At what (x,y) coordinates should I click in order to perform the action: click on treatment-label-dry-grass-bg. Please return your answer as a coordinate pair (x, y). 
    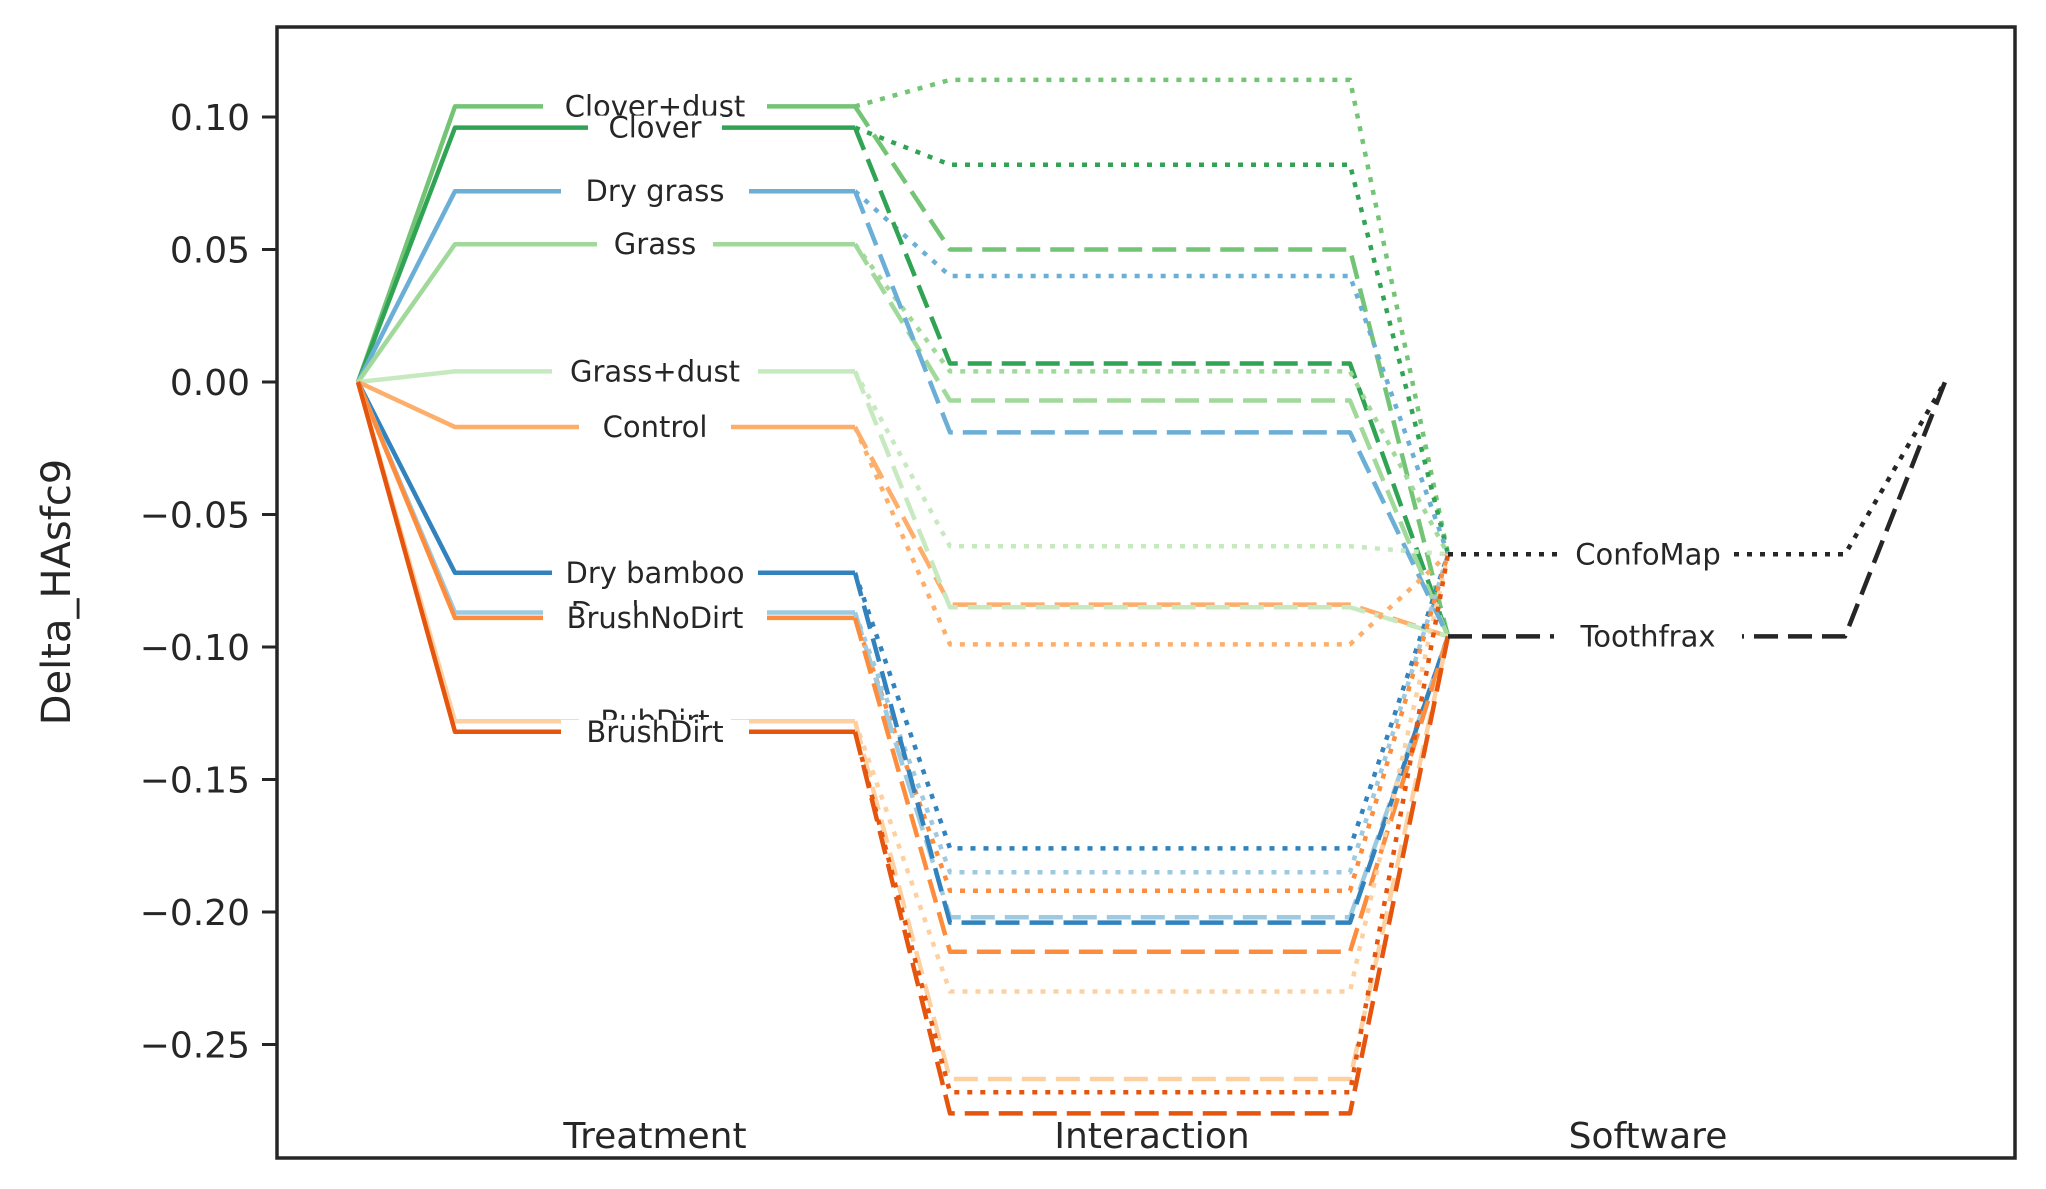
    Looking at the image, I should click on (655, 191).